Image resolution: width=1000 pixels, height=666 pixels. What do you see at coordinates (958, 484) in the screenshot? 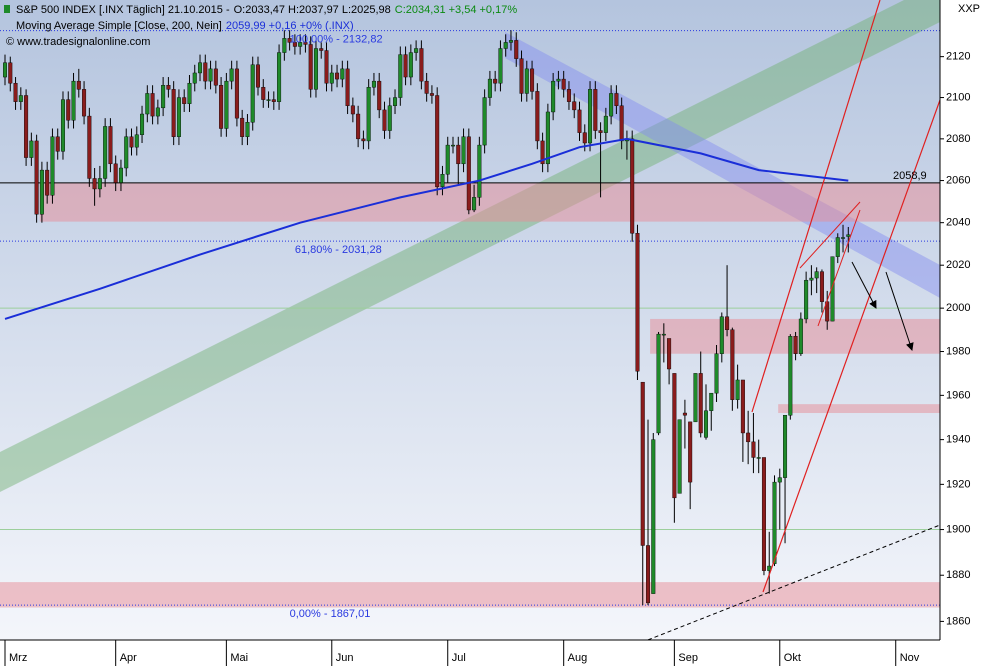
I see `y-tick-label: 1920` at bounding box center [958, 484].